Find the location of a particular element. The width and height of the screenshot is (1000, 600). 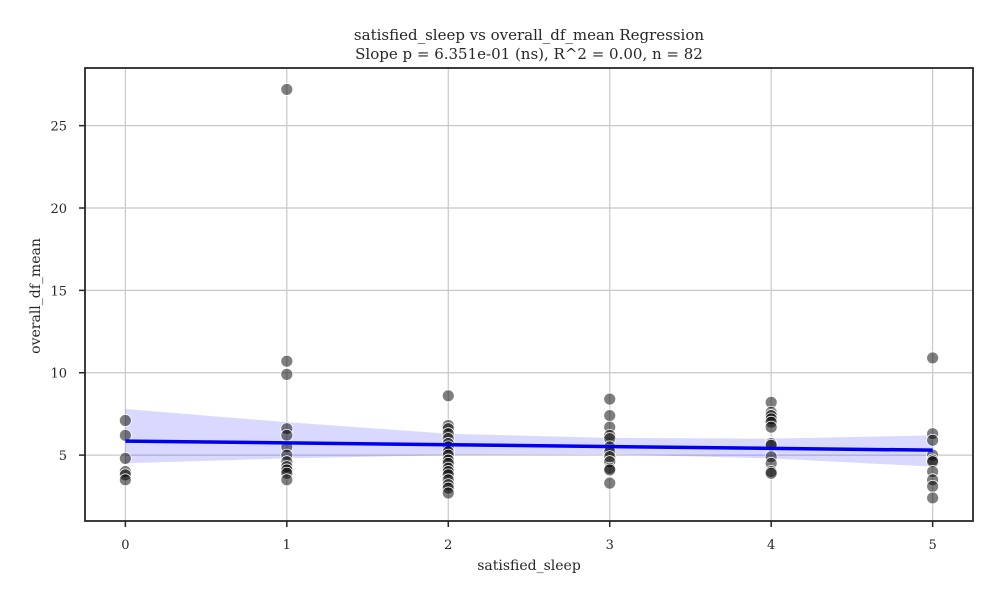

y-tick-label: 5 is located at coordinates (63, 456).